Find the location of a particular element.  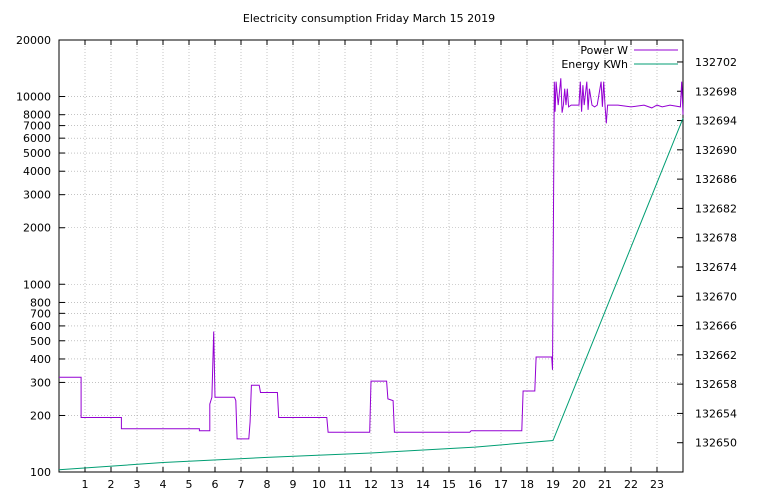

x-tick-label: 8 is located at coordinates (267, 484).